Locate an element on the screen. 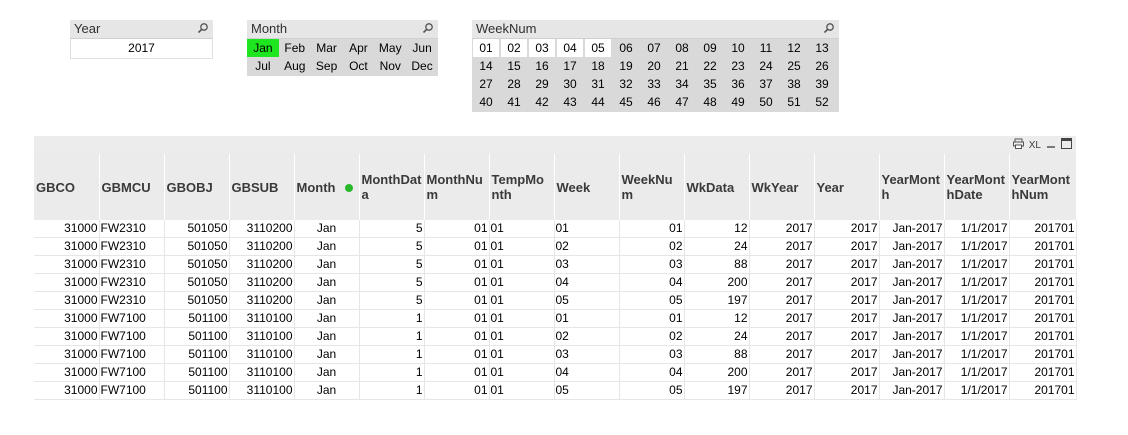 This screenshot has width=1128, height=435. weeknum-value-14: 14 is located at coordinates (486, 66).